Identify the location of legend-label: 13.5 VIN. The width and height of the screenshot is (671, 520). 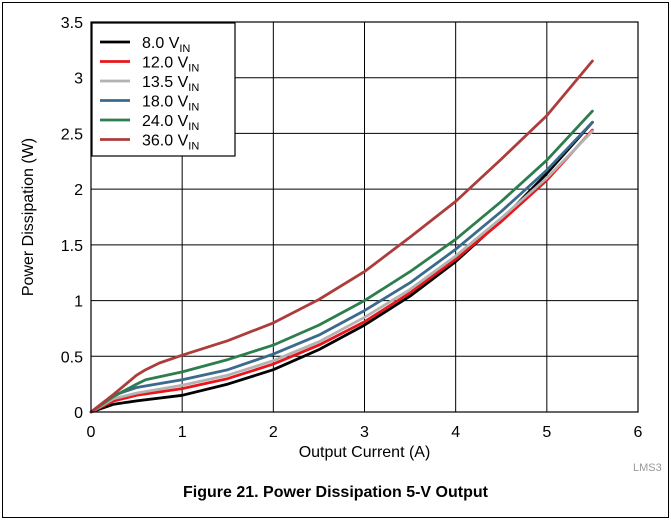
(170, 84).